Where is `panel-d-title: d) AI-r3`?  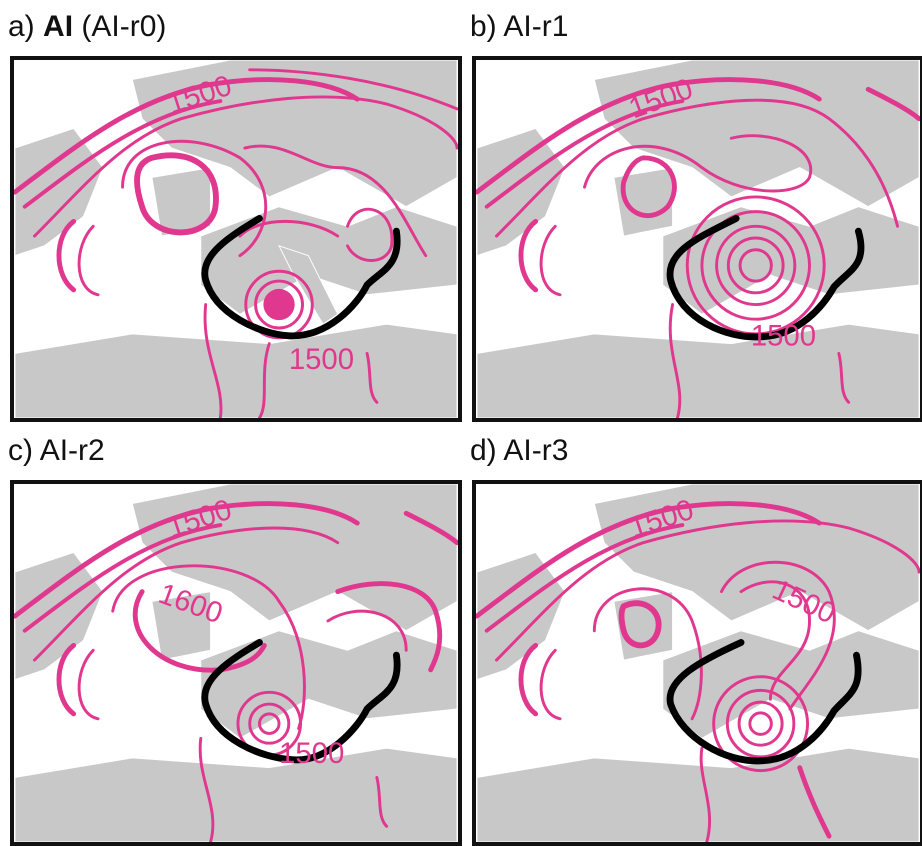 panel-d-title: d) AI-r3 is located at coordinates (519, 451).